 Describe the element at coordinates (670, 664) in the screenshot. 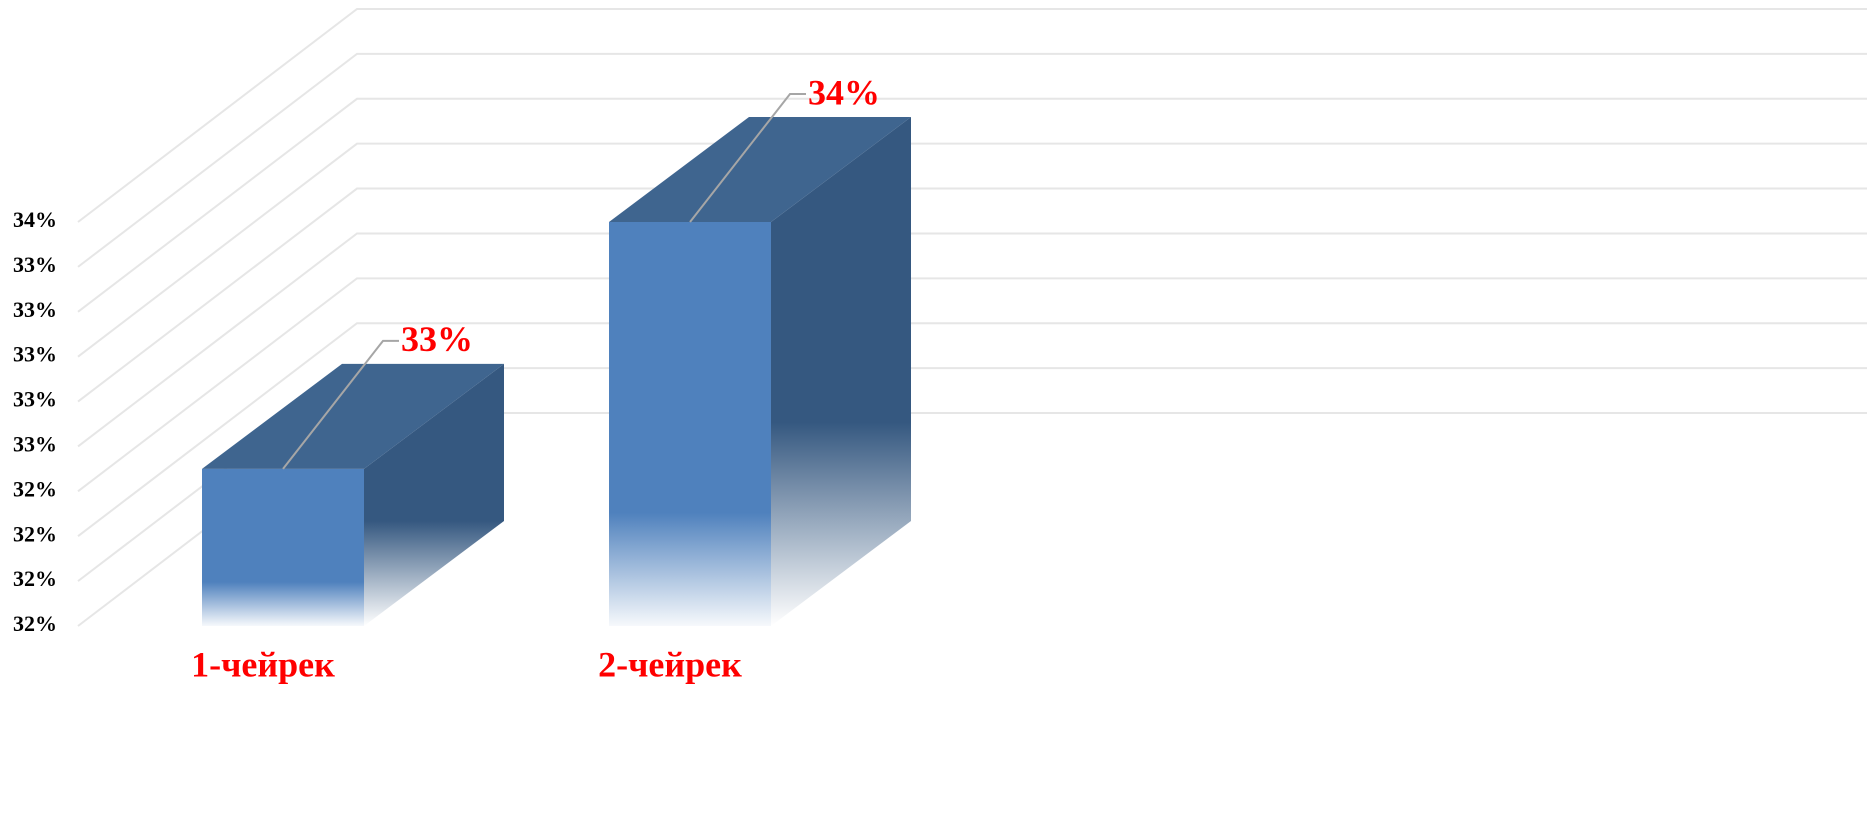

I see `x-tick-label: 2-чейрек` at that location.